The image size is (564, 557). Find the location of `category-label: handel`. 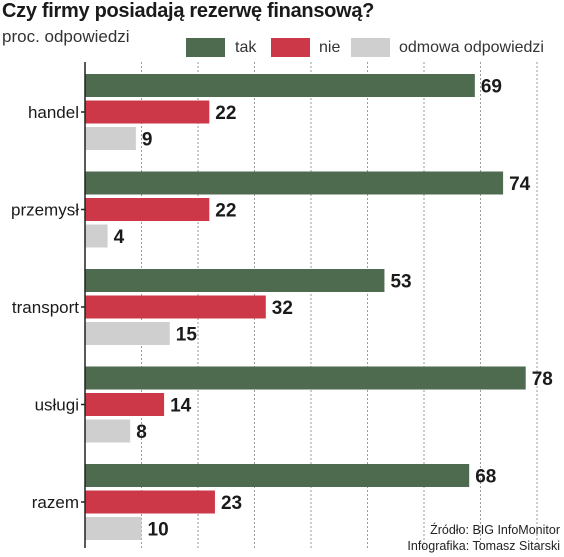

category-label: handel is located at coordinates (53, 112).